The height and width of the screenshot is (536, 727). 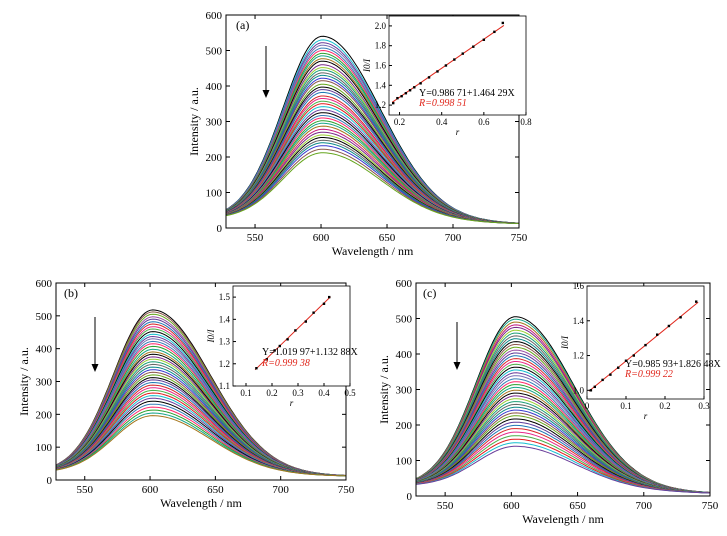 What do you see at coordinates (442, 103) in the screenshot?
I see `fit-r-value: R=0.998 51` at bounding box center [442, 103].